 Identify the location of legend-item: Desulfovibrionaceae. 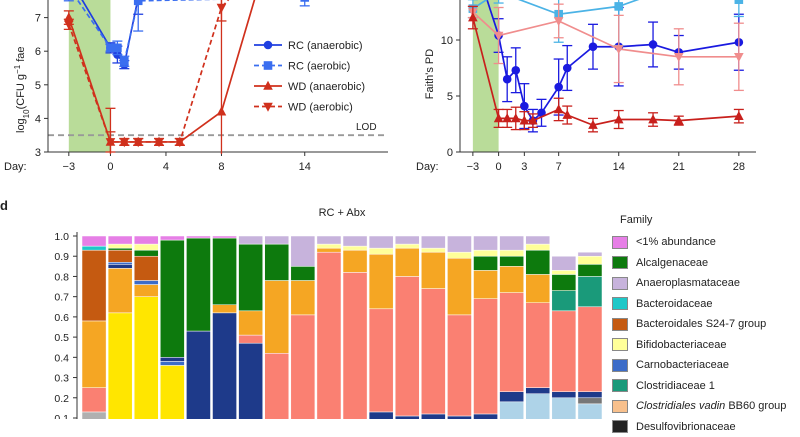
(706, 427).